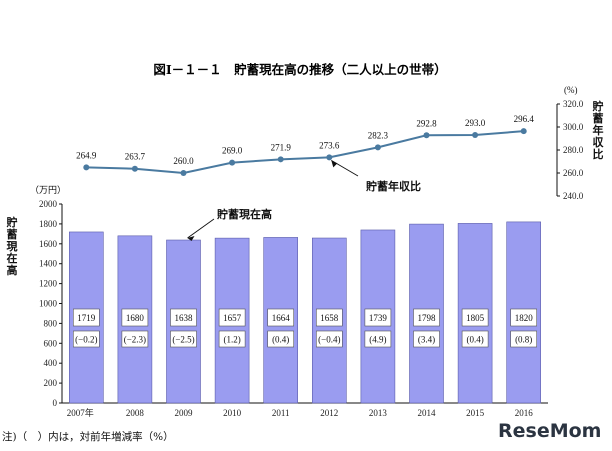 Image resolution: width=612 pixels, height=451 pixels. I want to click on x-tick-label: 2007年, so click(80, 412).